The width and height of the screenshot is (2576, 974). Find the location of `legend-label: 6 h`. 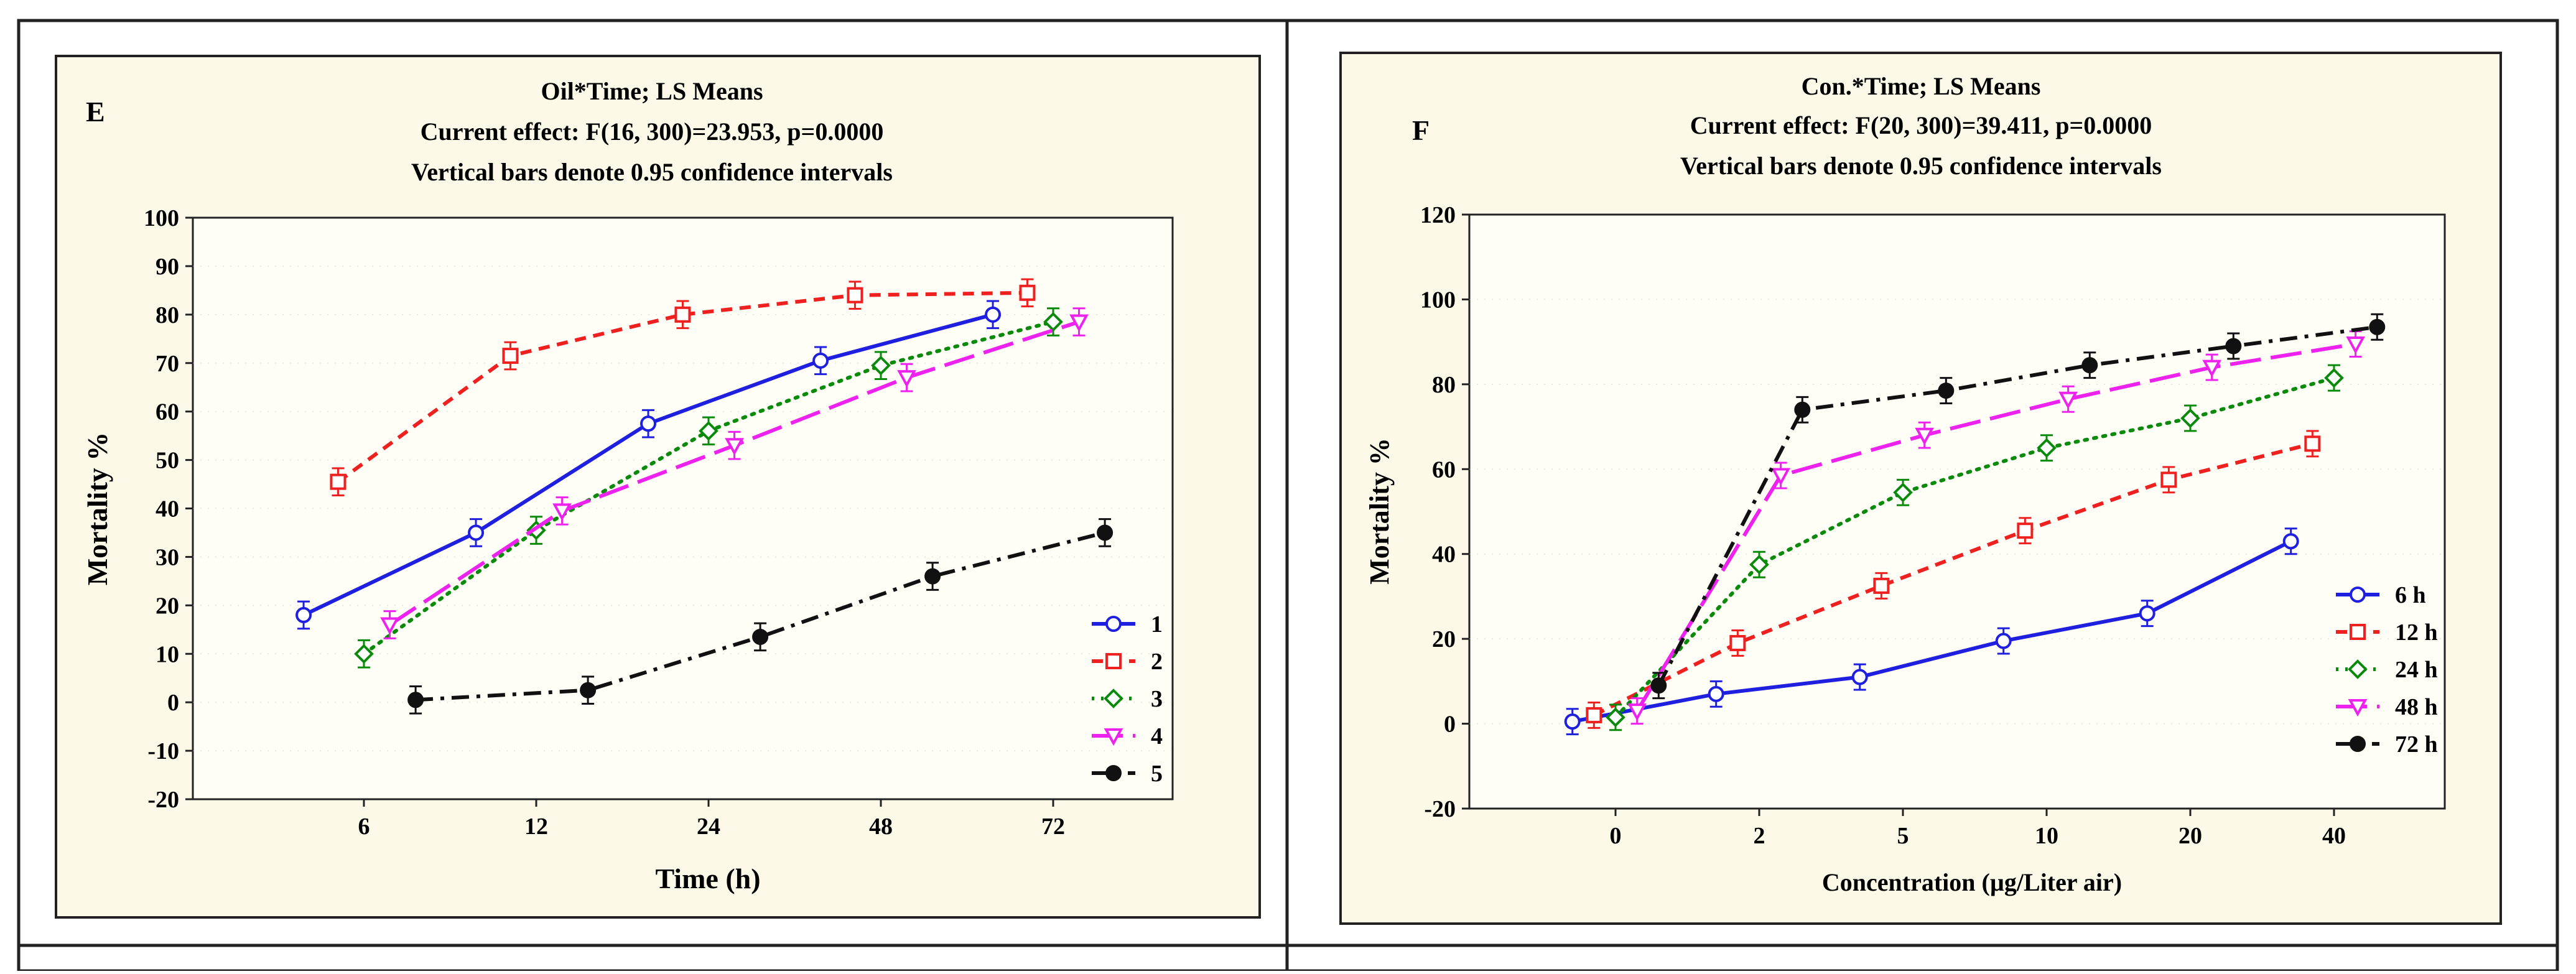

legend-label: 6 h is located at coordinates (2410, 595).